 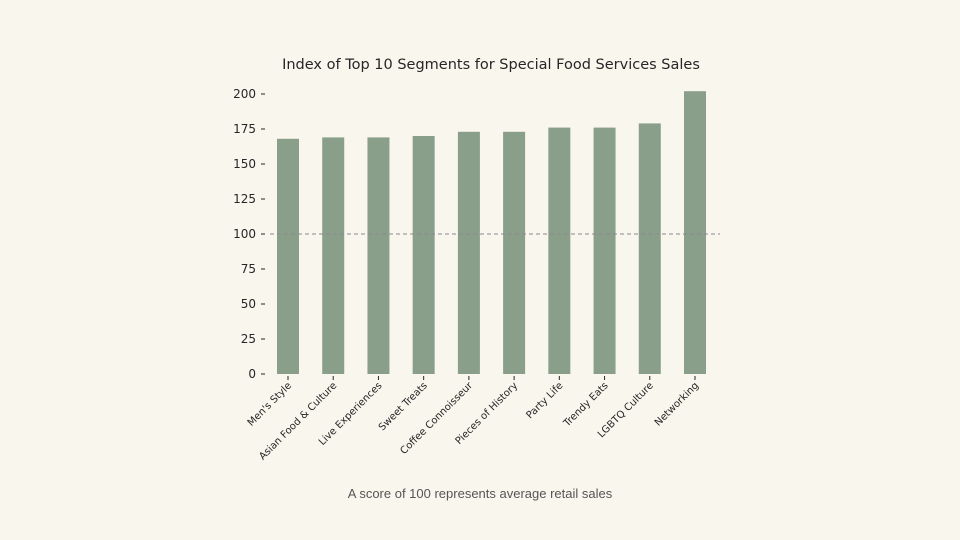 What do you see at coordinates (298, 421) in the screenshot?
I see `x-tick-label: Asian Food & Culture` at bounding box center [298, 421].